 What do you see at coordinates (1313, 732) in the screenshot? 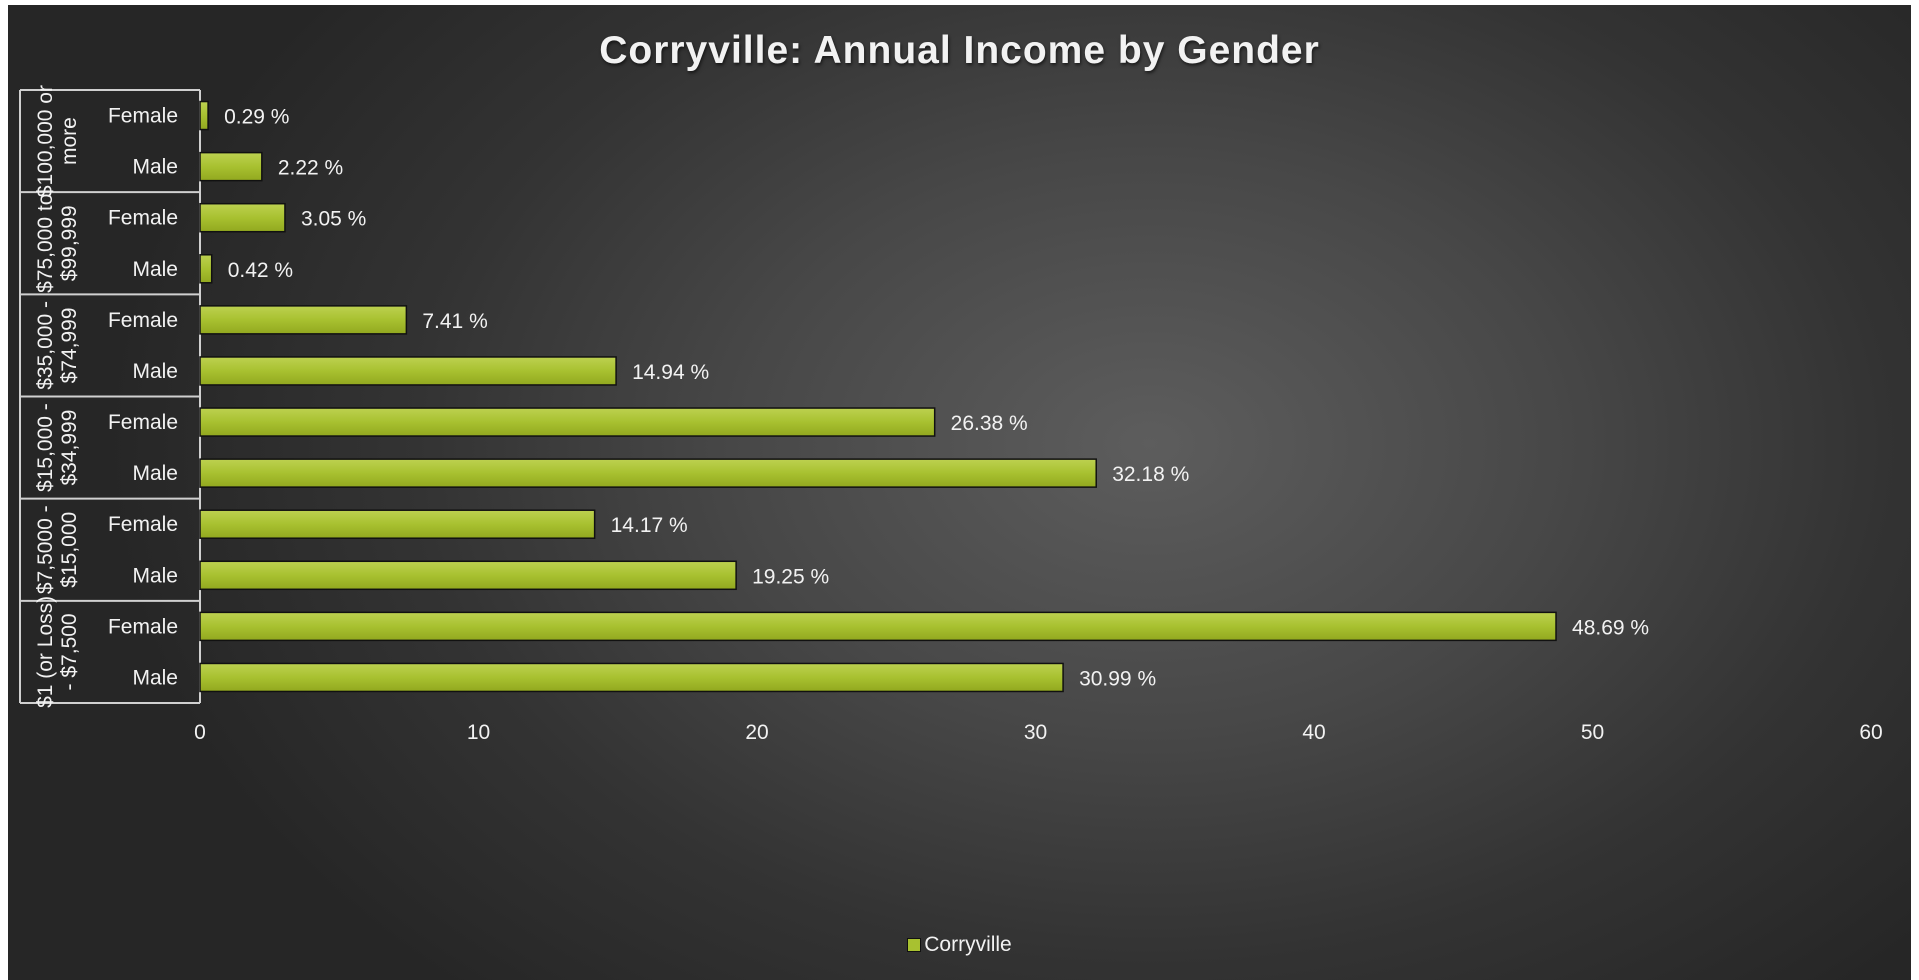
I see `x-tick-label: 40` at bounding box center [1313, 732].